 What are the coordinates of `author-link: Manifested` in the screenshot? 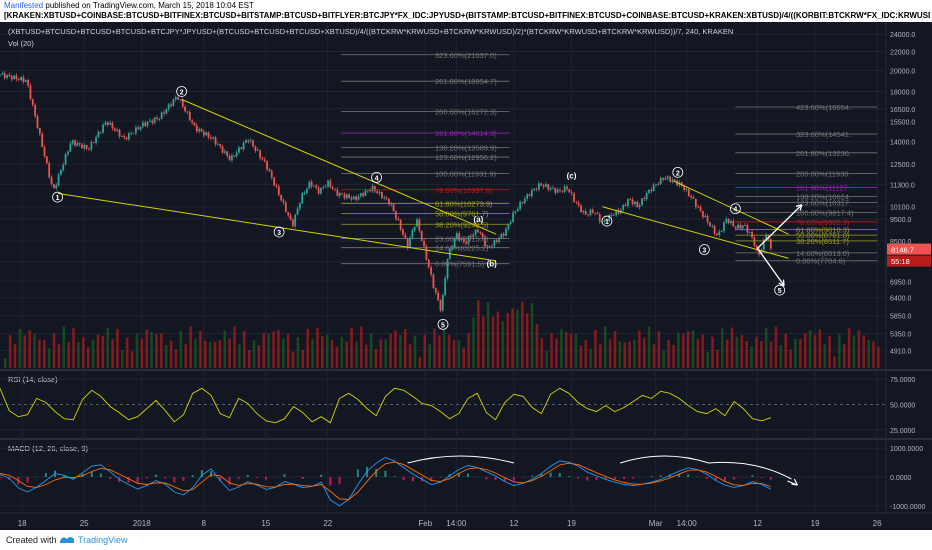 It's located at (24, 5).